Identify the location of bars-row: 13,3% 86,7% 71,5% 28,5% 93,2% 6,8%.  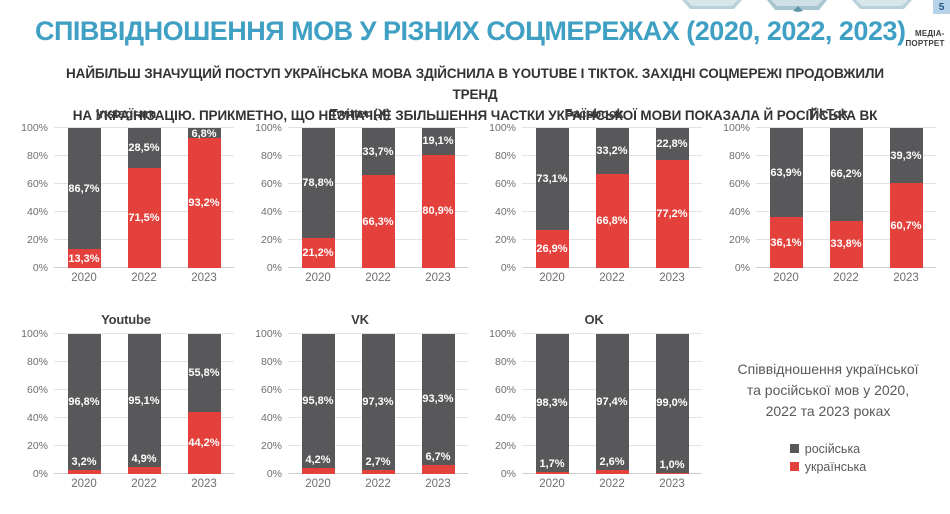
(144, 198).